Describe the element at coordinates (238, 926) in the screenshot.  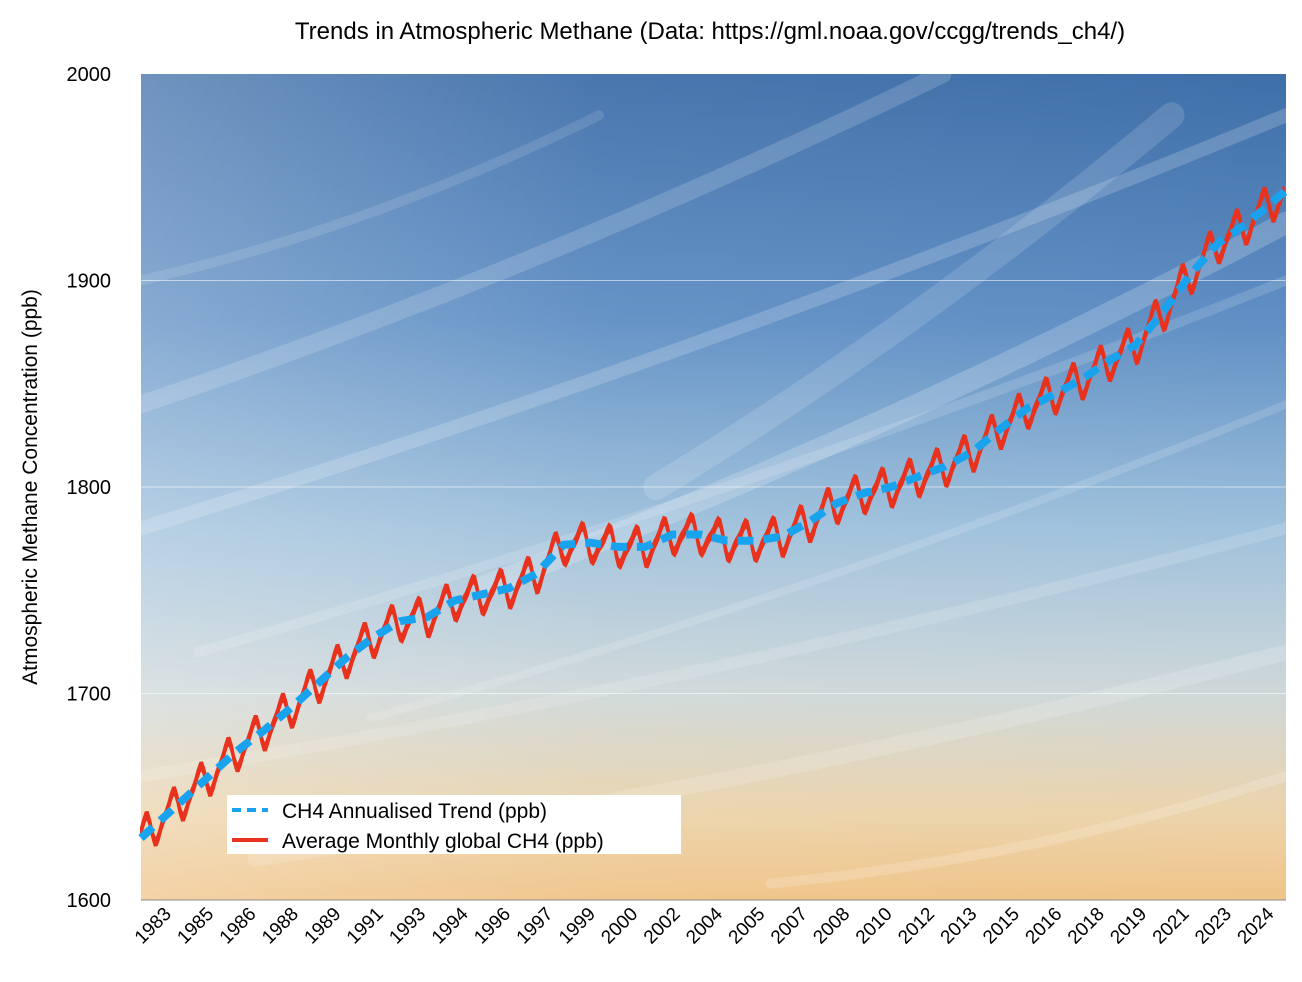
I see `x-tick-label: 1986` at that location.